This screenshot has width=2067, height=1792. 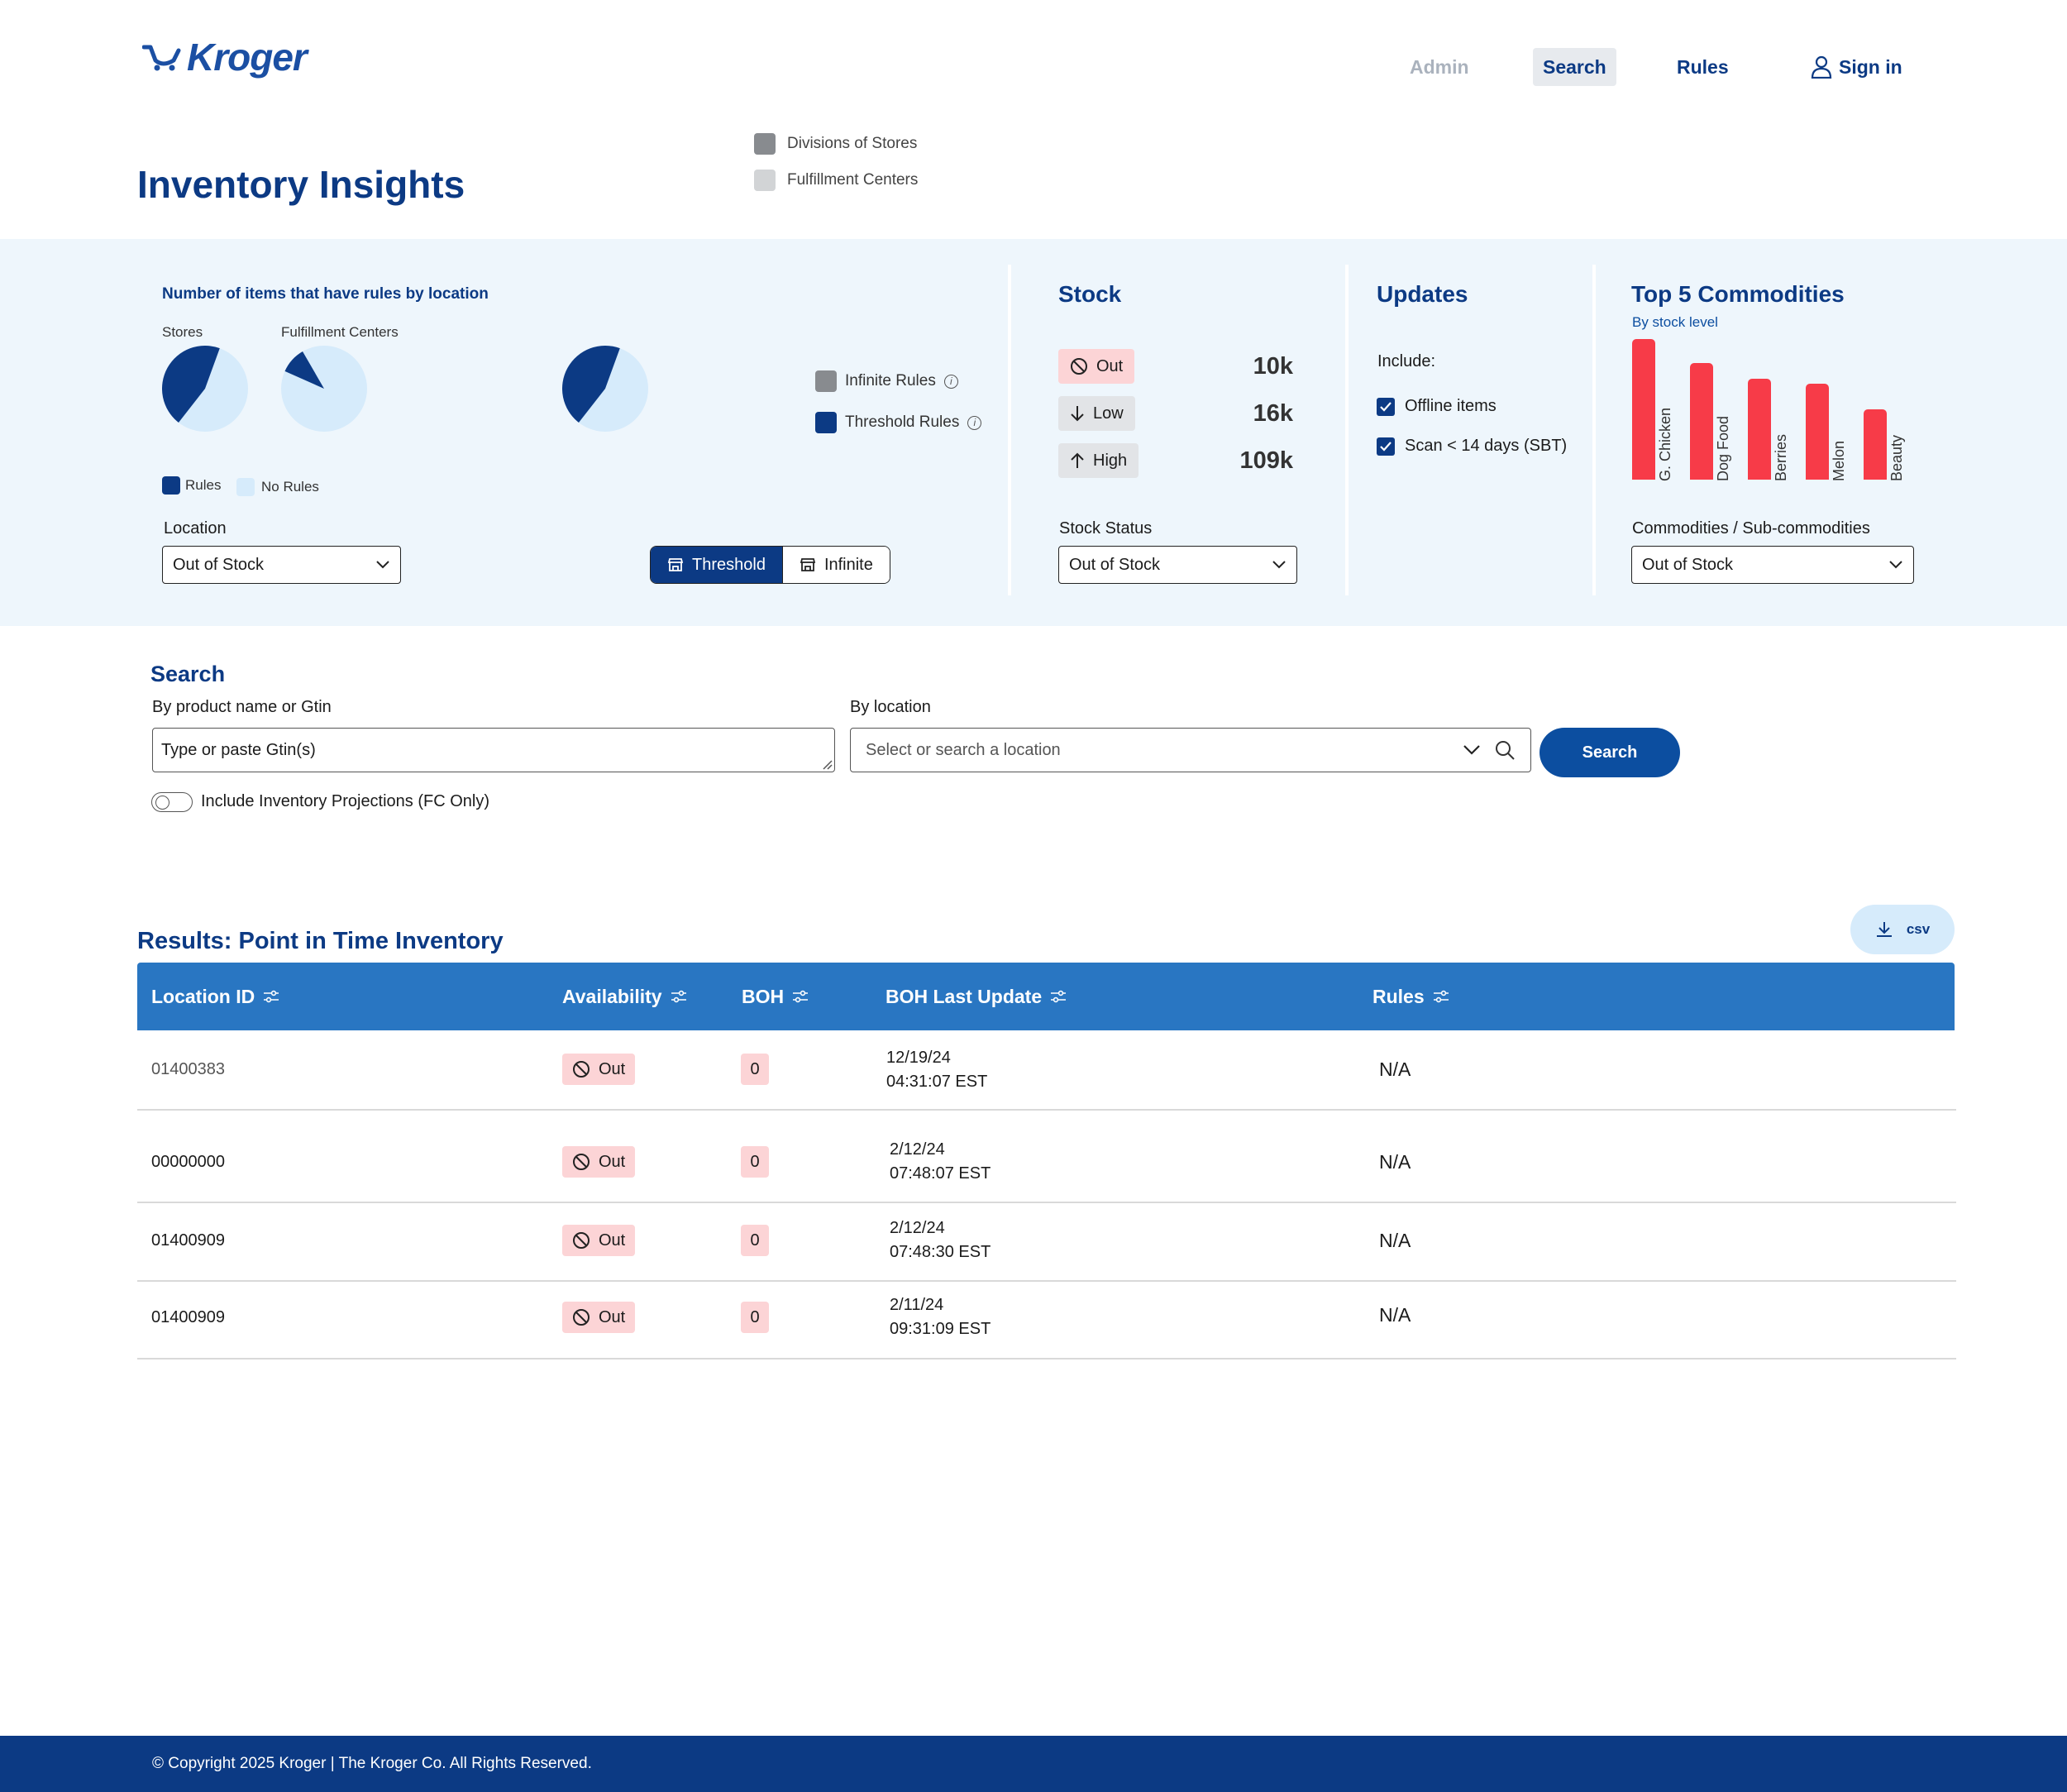 I want to click on stock-status-label: Stock Status, so click(x=1106, y=528).